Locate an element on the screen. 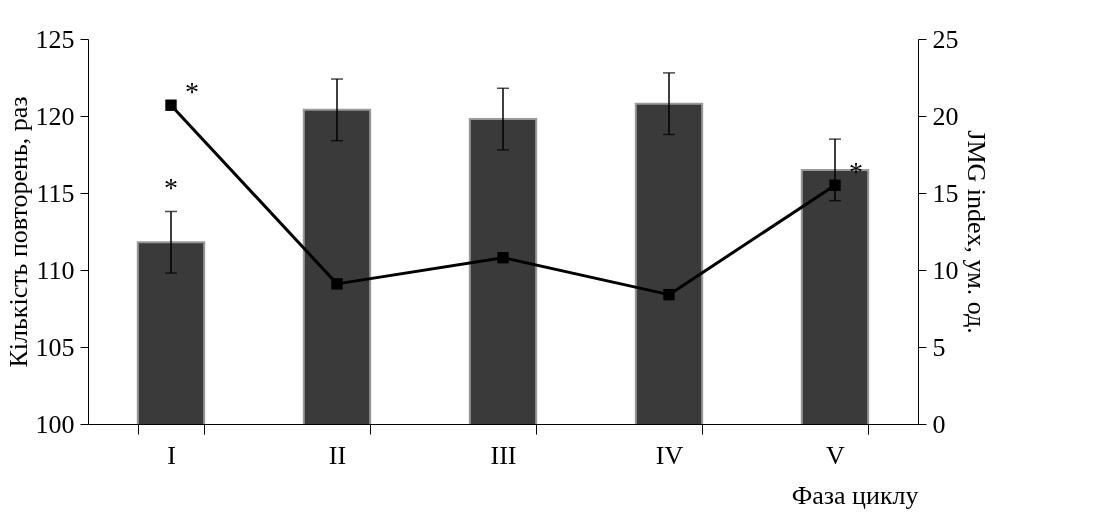 Image resolution: width=1099 pixels, height=524 pixels. y-tick-label: 125 is located at coordinates (55, 39).